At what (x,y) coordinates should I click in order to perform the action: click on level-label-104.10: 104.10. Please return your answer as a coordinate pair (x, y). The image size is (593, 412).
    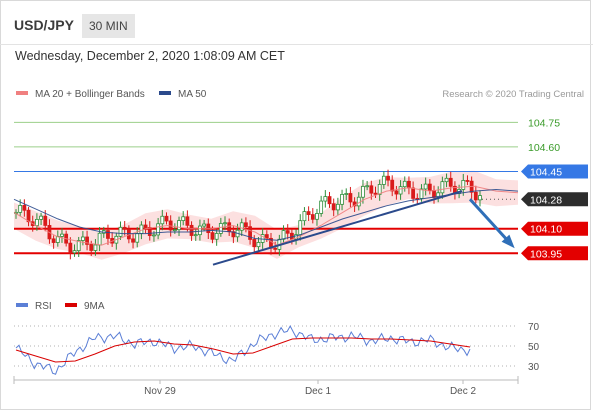
    Looking at the image, I should click on (546, 230).